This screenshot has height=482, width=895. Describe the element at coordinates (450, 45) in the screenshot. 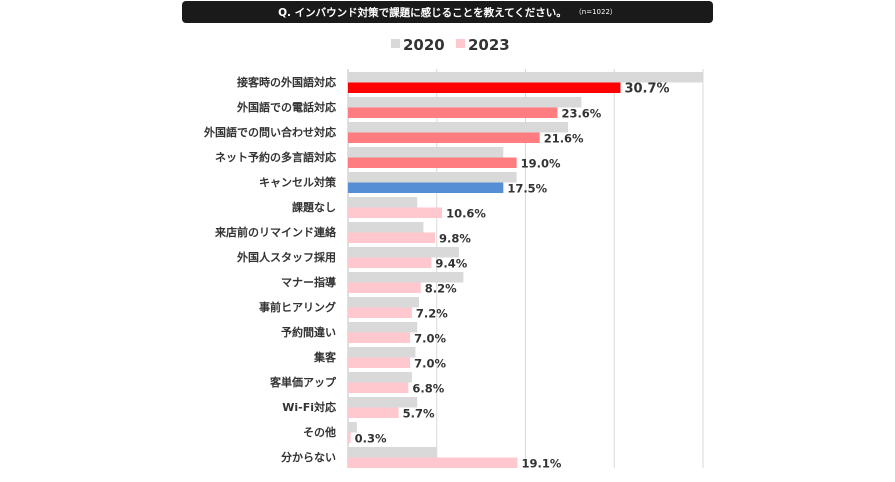

I see `legend: 2020 2023` at that location.